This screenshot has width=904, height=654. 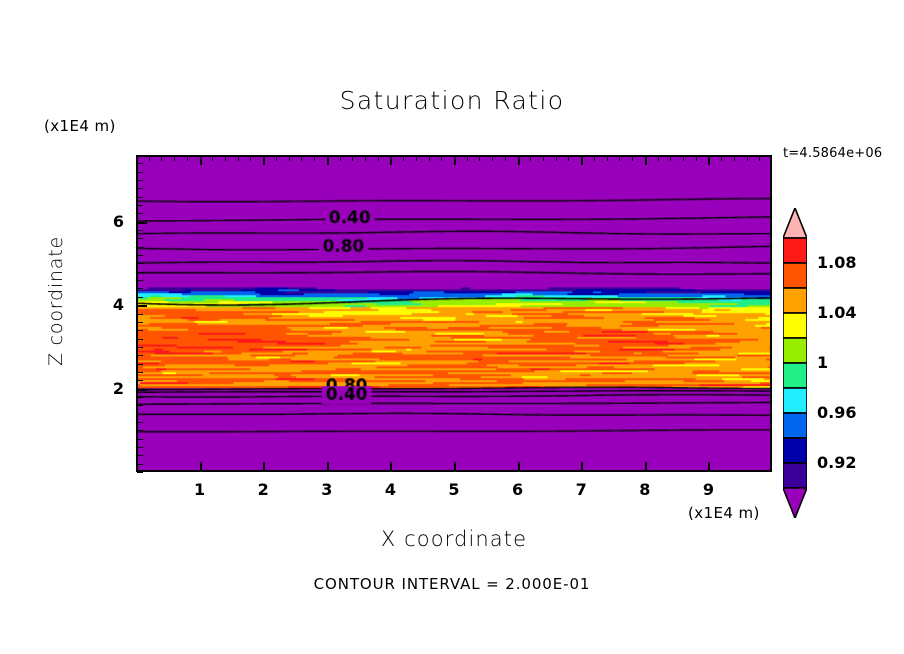 What do you see at coordinates (645, 489) in the screenshot?
I see `x-tick-label: 8` at bounding box center [645, 489].